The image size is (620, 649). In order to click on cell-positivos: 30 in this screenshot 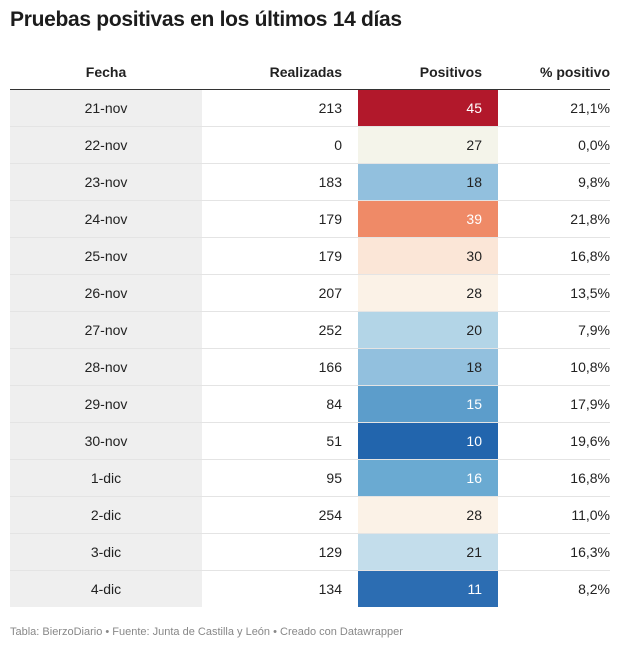, I will do `click(428, 256)`.